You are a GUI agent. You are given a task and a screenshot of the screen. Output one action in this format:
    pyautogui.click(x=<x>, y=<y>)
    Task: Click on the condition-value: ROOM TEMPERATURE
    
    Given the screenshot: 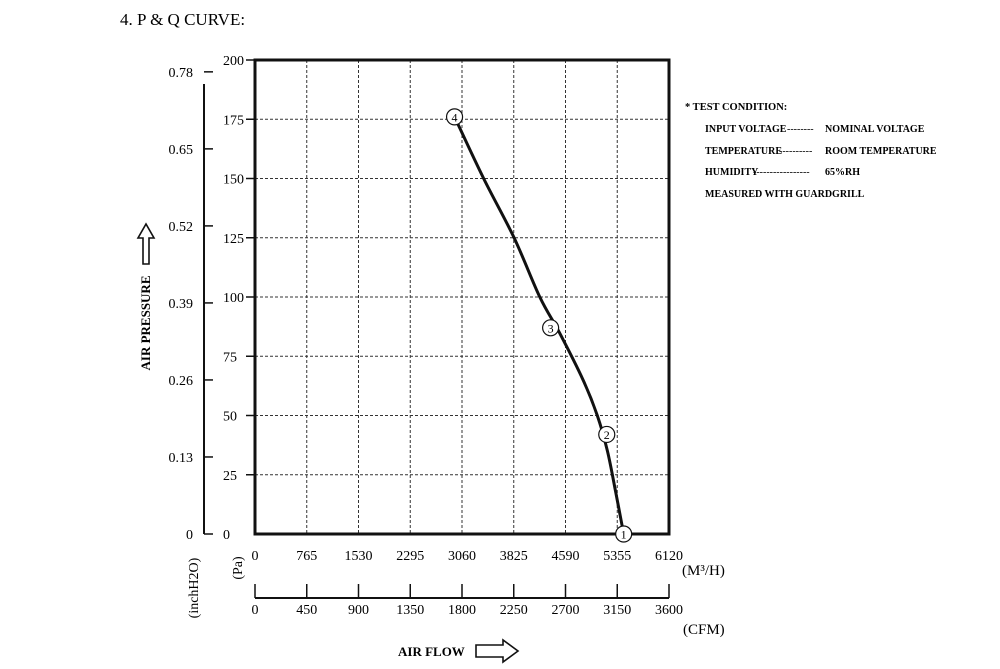 What is the action you would take?
    pyautogui.click(x=881, y=151)
    